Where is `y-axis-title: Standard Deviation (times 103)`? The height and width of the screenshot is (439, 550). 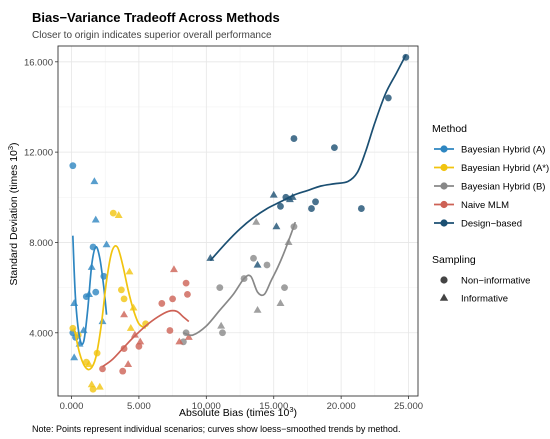 y-axis-title: Standard Deviation (times 103) is located at coordinates (13, 213).